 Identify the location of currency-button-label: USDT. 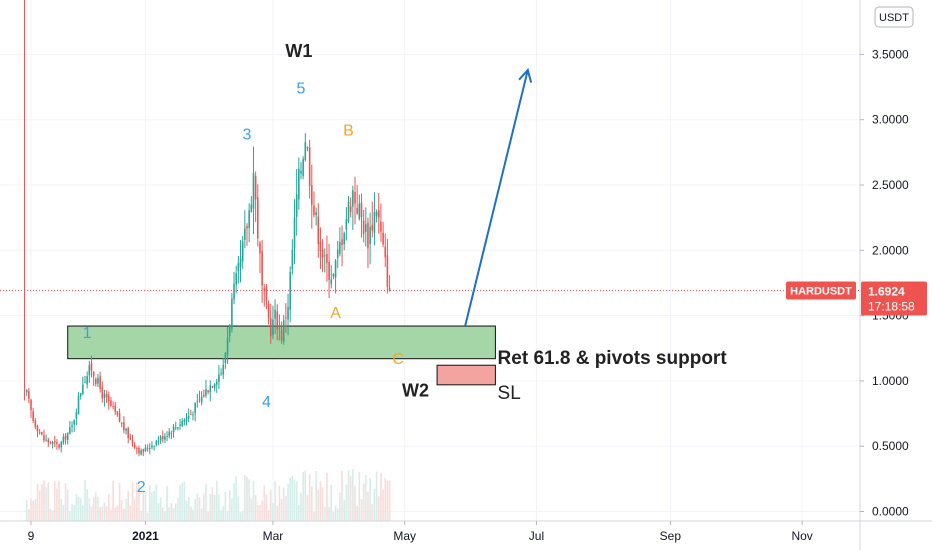
(894, 18).